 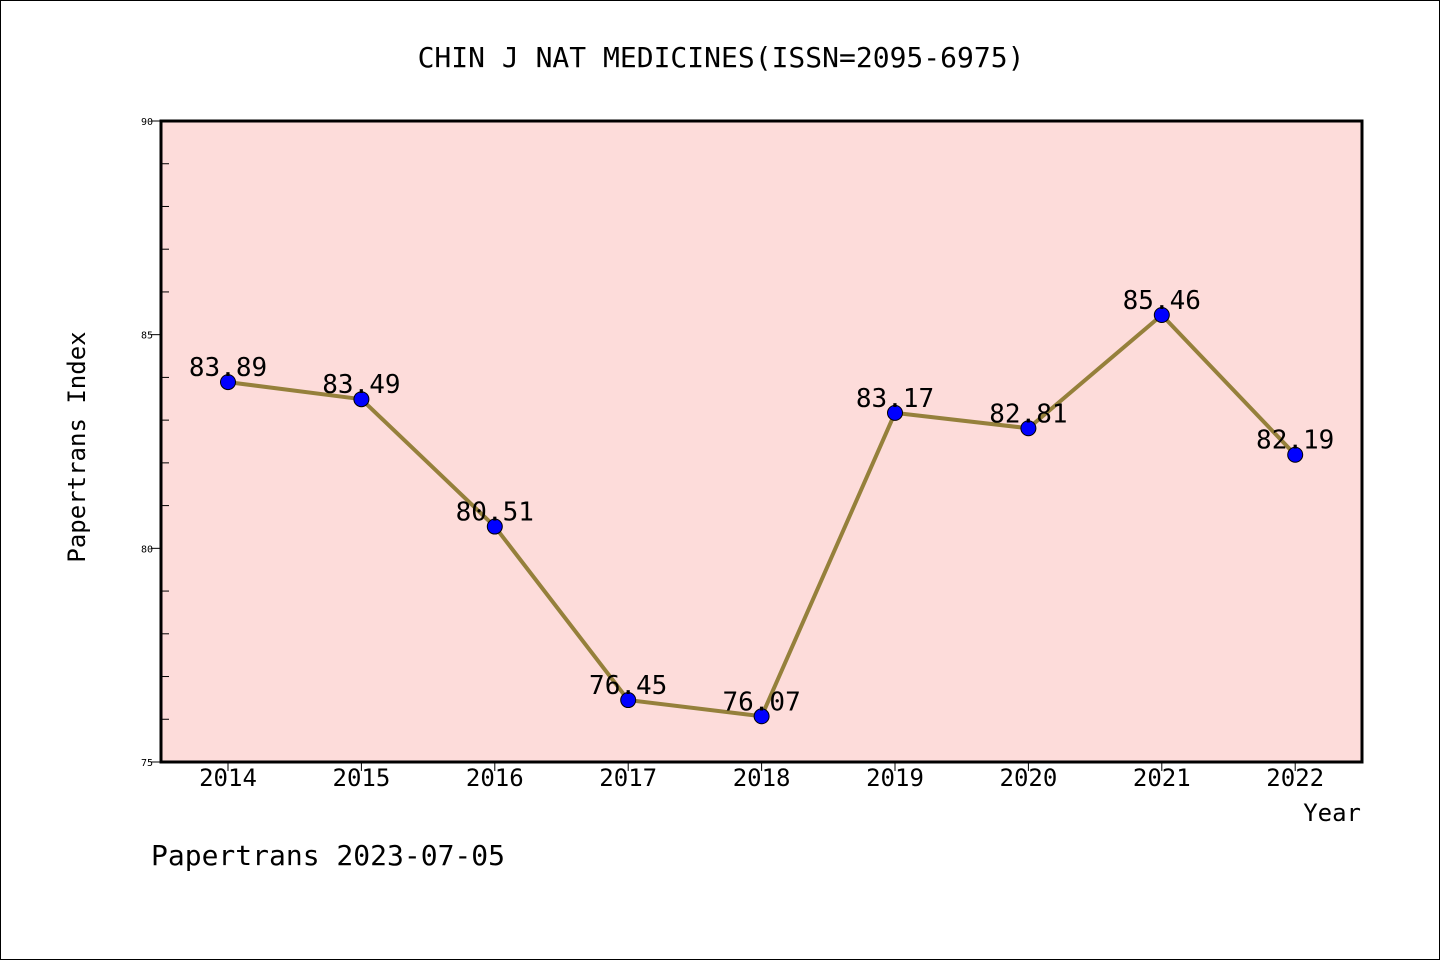 I want to click on y-tick-label: 75, so click(x=147, y=763).